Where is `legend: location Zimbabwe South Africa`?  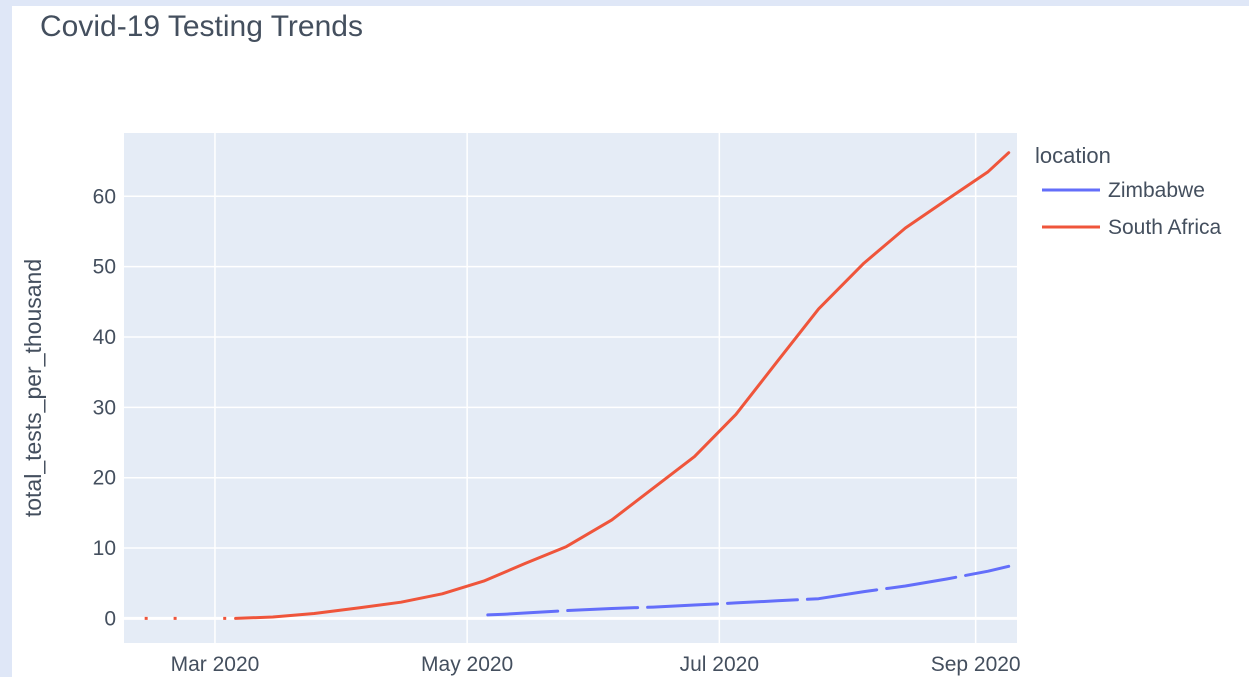
legend: location Zimbabwe South Africa is located at coordinates (1128, 191).